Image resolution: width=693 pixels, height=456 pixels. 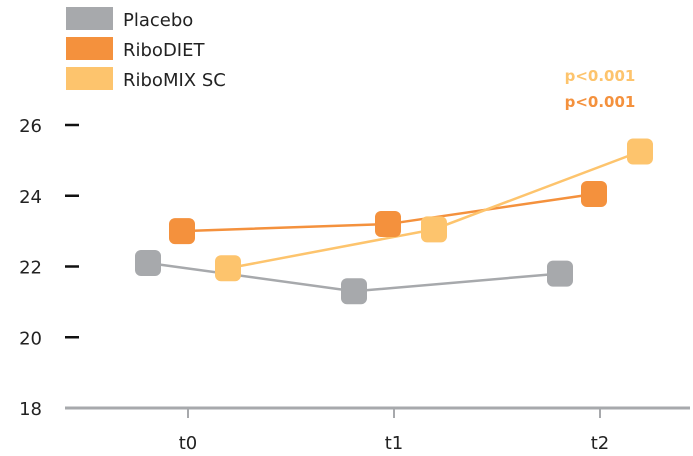 What do you see at coordinates (30, 268) in the screenshot?
I see `y-tick-label-22: 22` at bounding box center [30, 268].